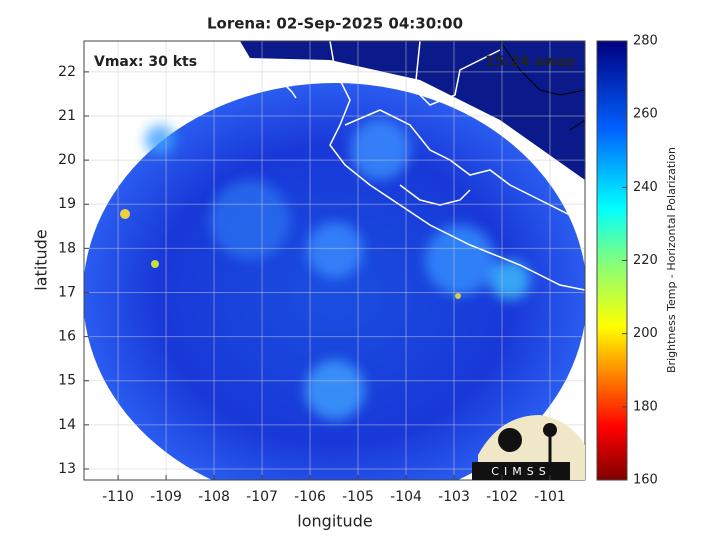 The height and width of the screenshot is (544, 720). I want to click on x-tick-label: -103, so click(454, 497).